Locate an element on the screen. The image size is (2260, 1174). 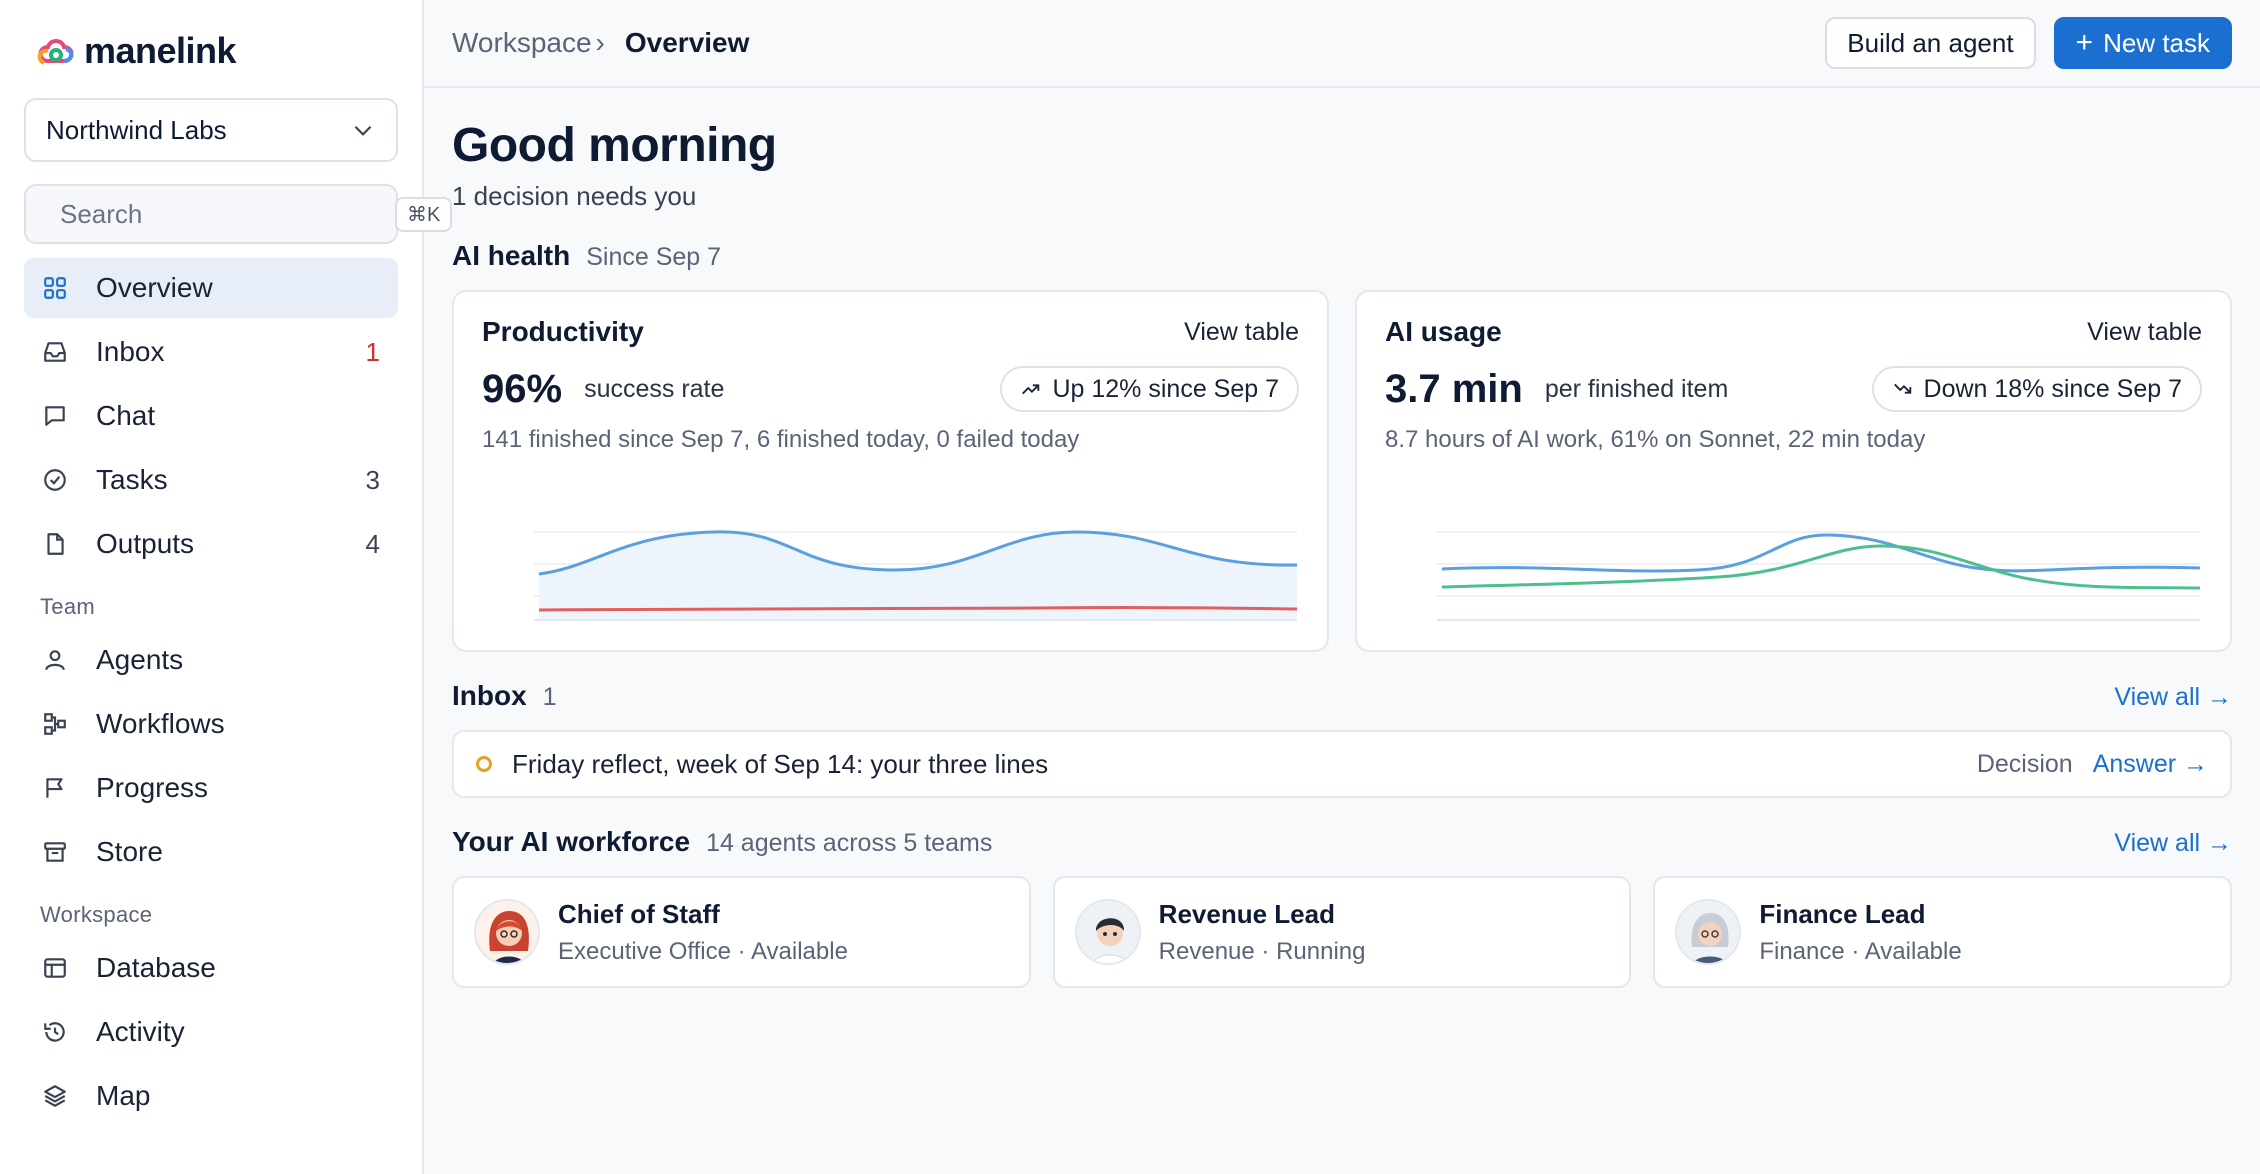
answer-link: Answer → is located at coordinates (2150, 763).